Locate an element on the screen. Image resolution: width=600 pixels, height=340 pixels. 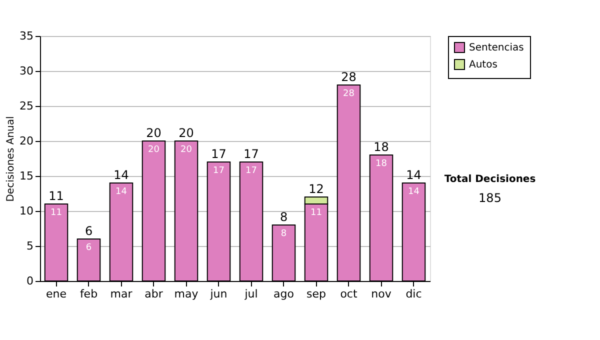
total-label: 28 is located at coordinates (348, 77).